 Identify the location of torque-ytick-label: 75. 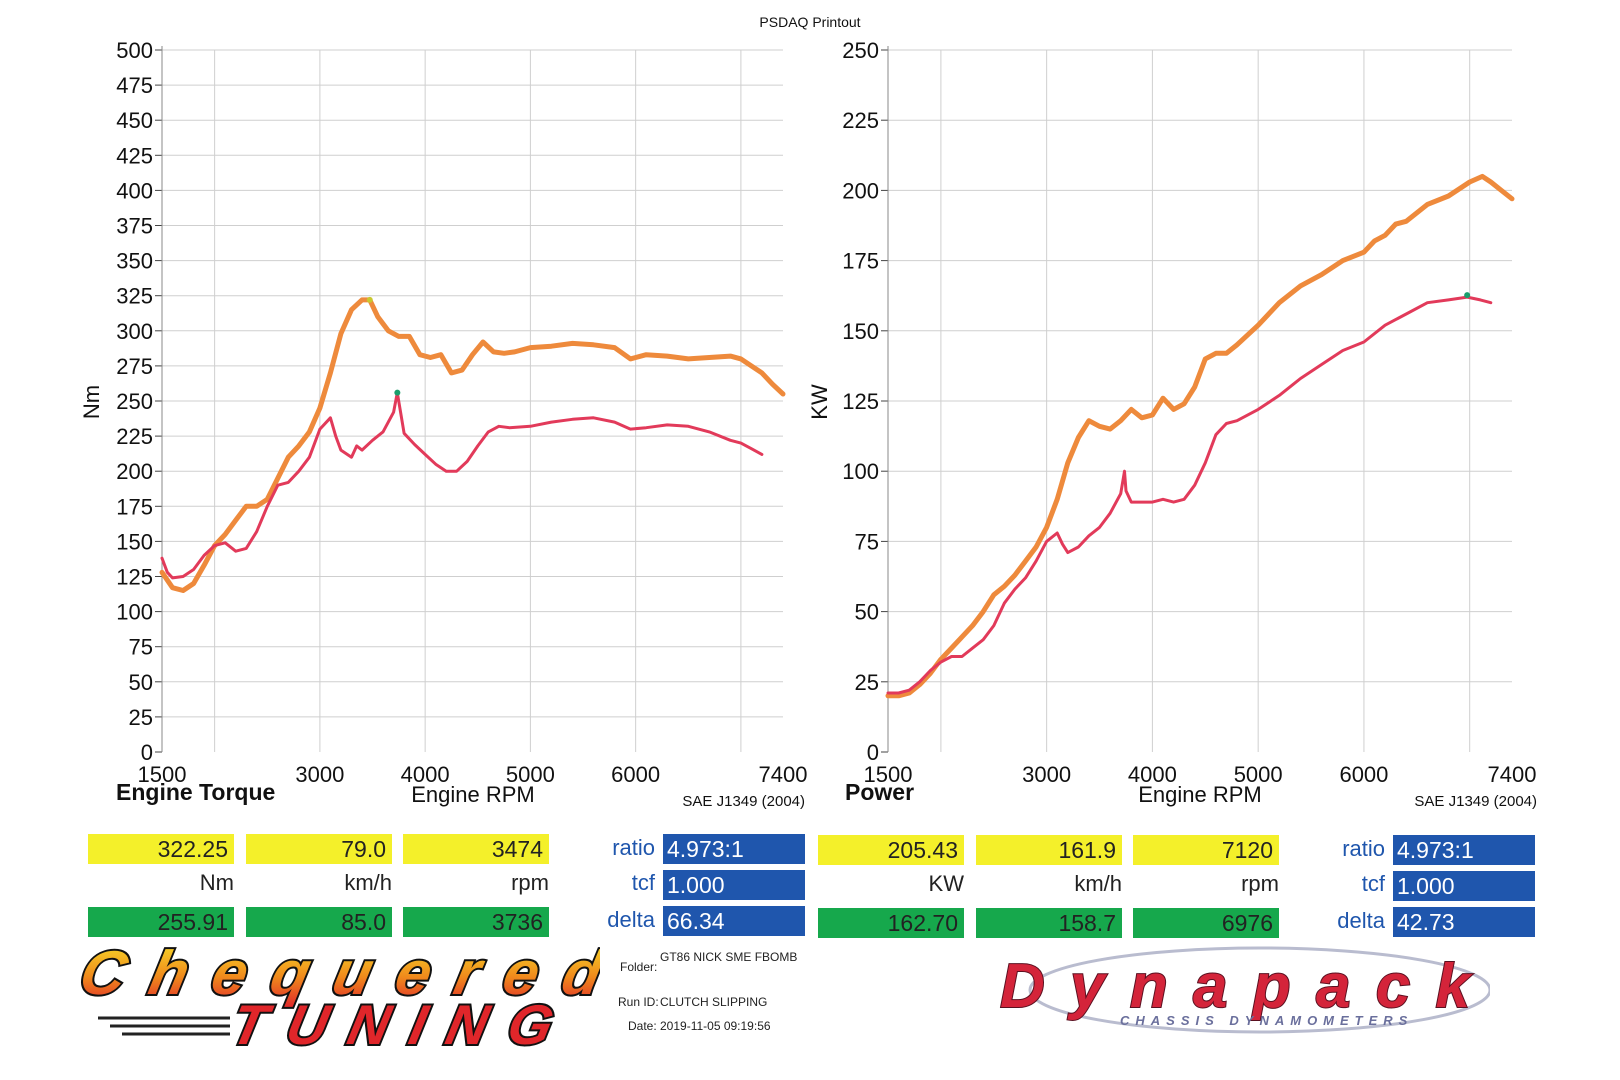
(141, 647).